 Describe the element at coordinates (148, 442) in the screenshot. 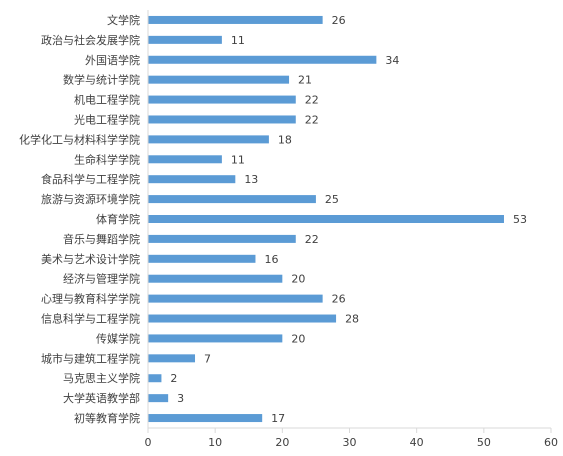

I see `x-tick-label: 0` at that location.